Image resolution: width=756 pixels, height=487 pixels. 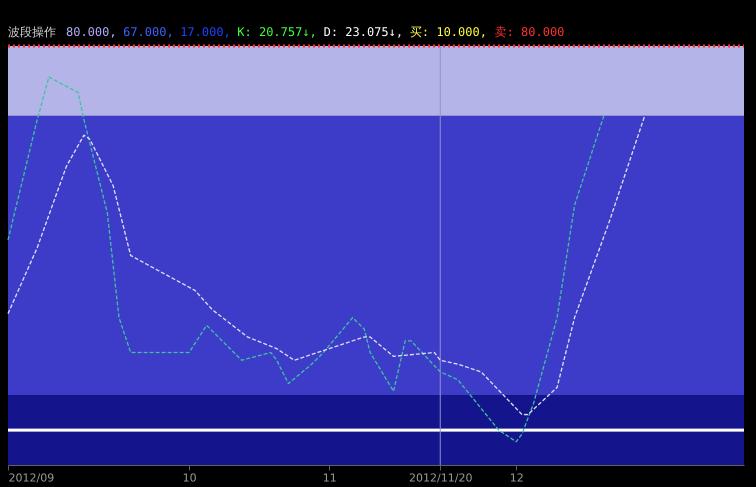 I want to click on x-tick-label: 2012/09, so click(x=31, y=478).